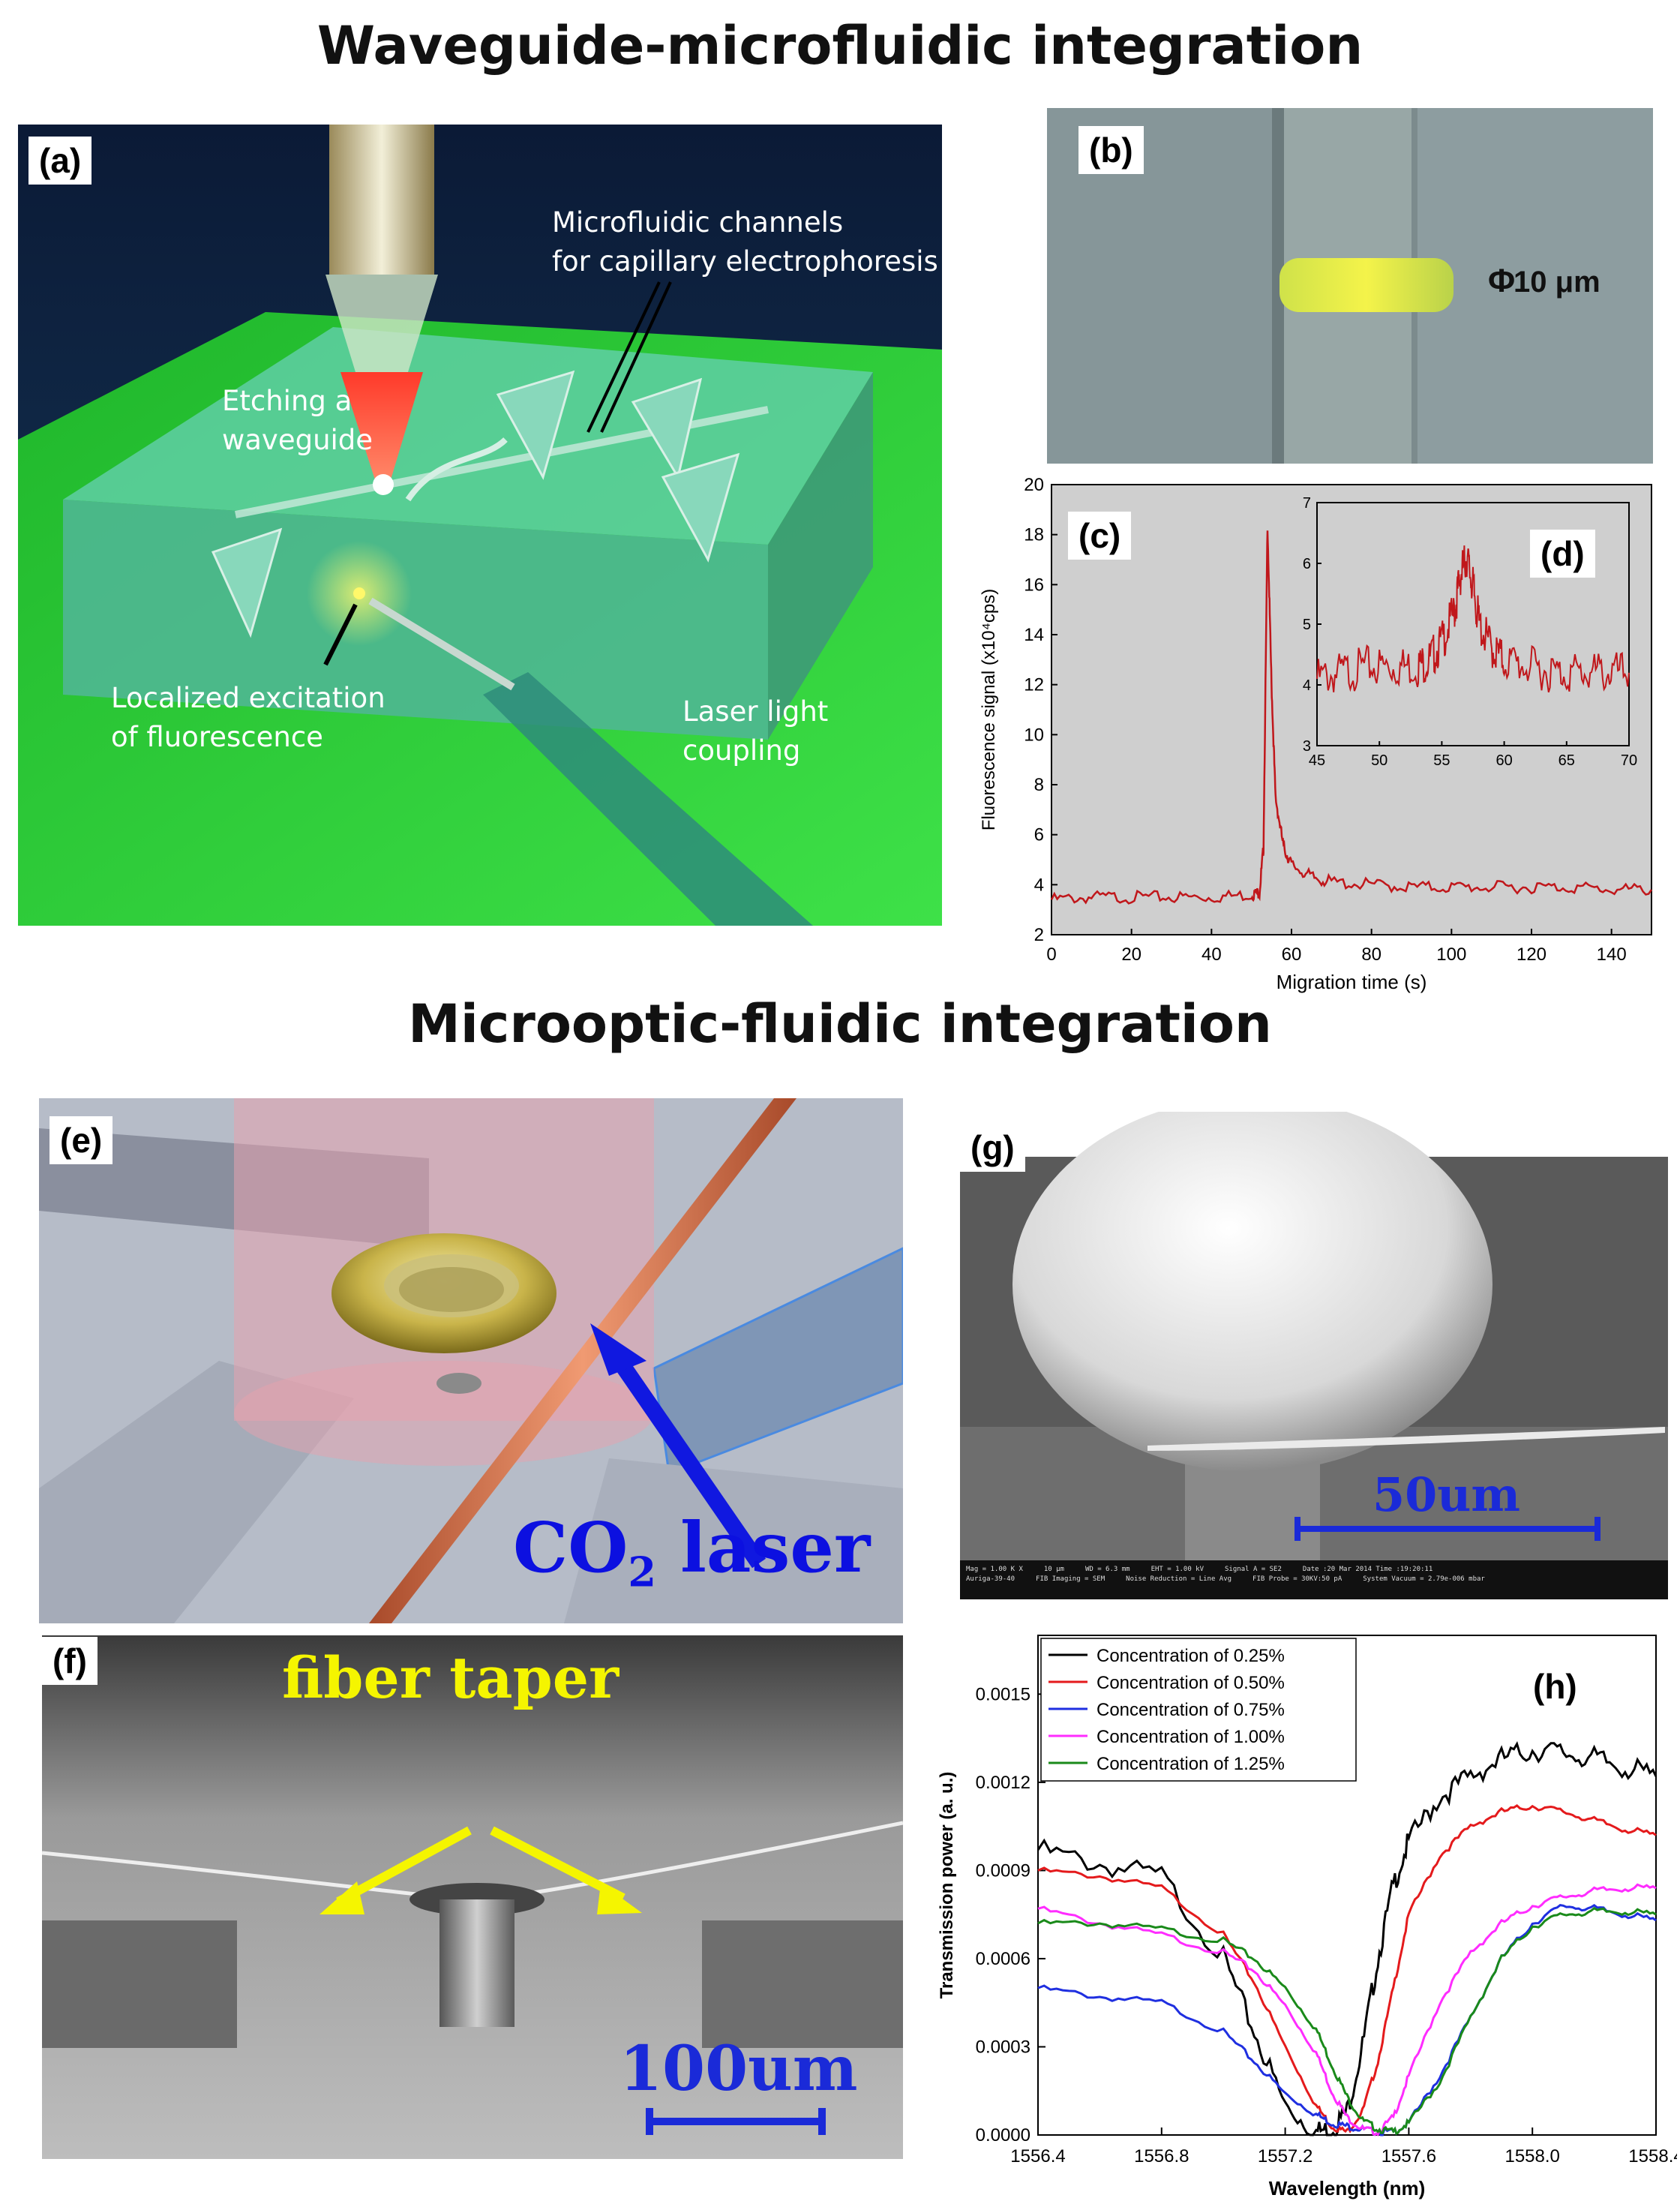 The height and width of the screenshot is (2207, 1680). I want to click on chart-c-ytick-label: 2, so click(1039, 935).